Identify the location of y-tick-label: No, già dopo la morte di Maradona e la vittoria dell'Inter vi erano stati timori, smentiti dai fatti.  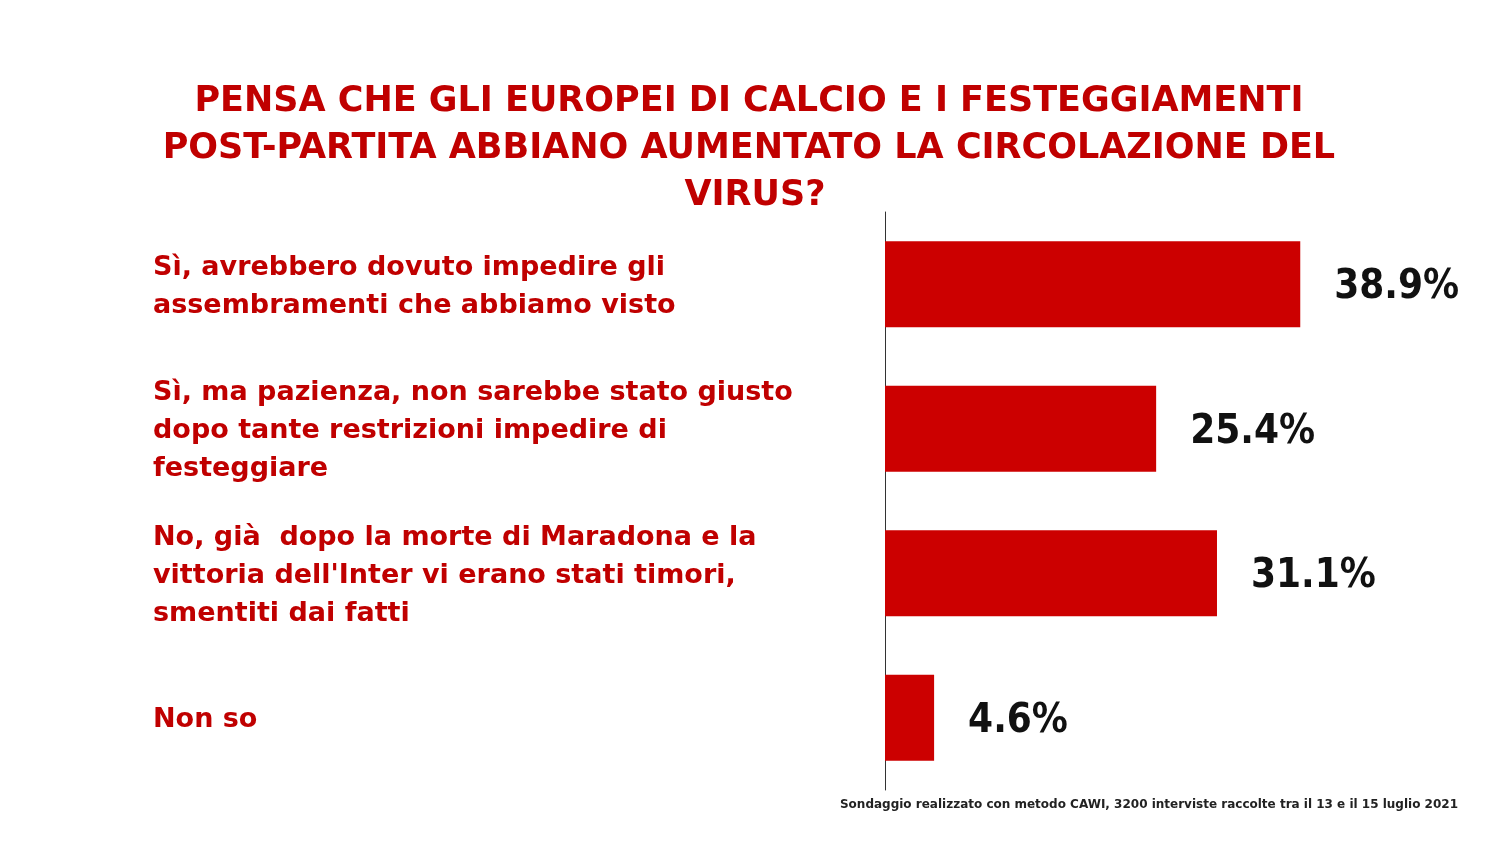
(459, 573).